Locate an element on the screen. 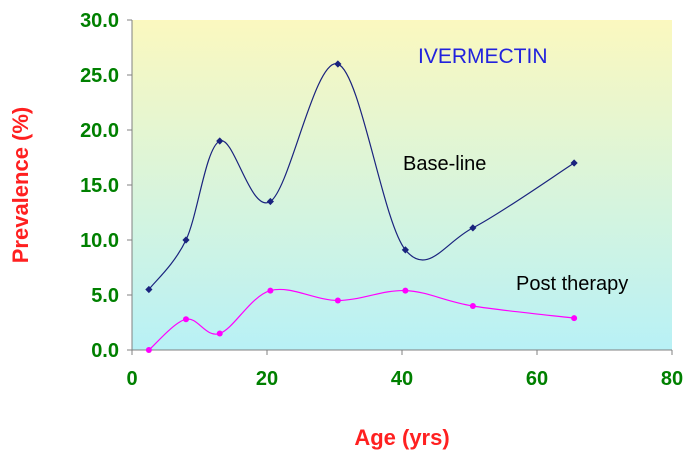  x-tick-label: 60 is located at coordinates (537, 379).